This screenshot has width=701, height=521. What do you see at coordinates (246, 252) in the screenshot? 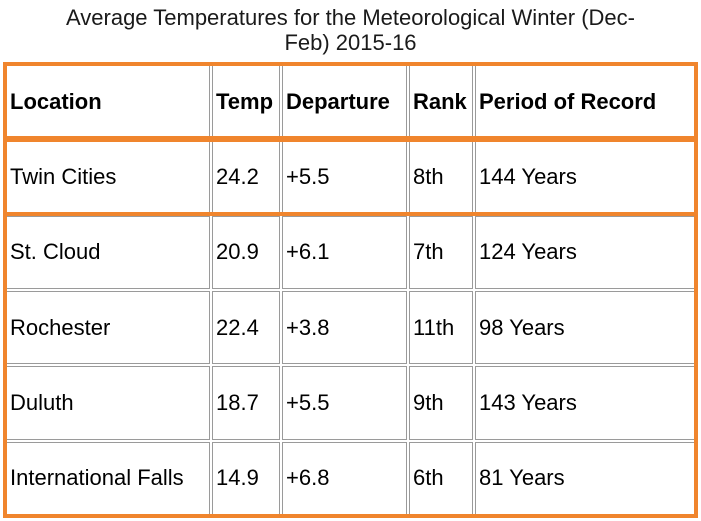
I see `cell-temp: 20.9` at bounding box center [246, 252].